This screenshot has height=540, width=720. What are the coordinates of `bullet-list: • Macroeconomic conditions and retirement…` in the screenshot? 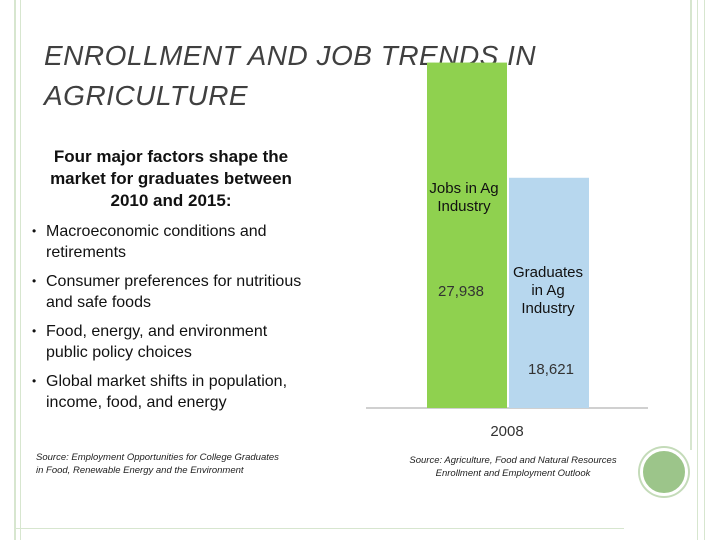 It's located at (167, 321).